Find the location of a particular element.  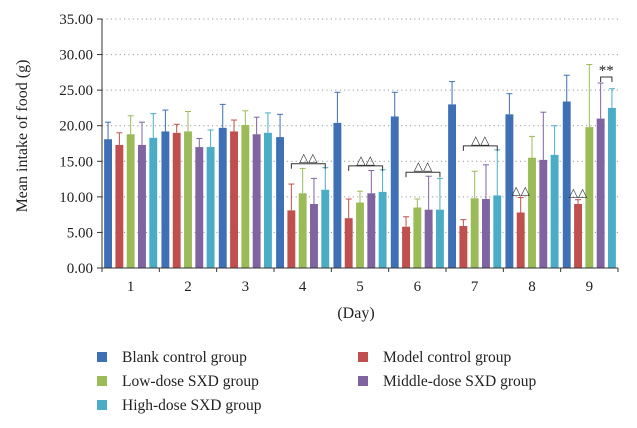

y-tick-label: 0.00 is located at coordinates (80, 269).